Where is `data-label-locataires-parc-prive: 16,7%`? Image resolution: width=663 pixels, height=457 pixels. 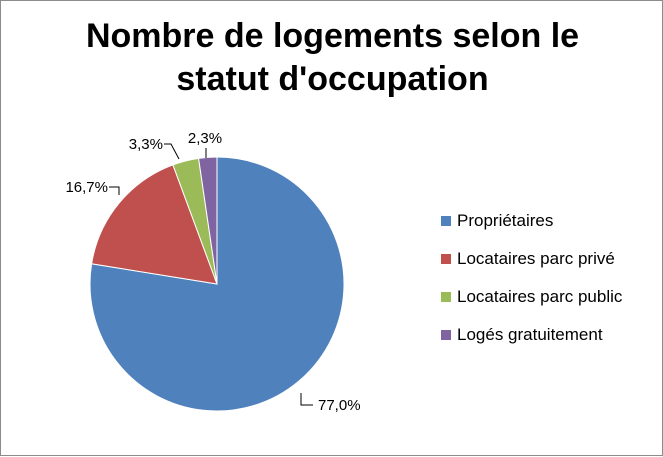
data-label-locataires-parc-prive: 16,7% is located at coordinates (86, 187).